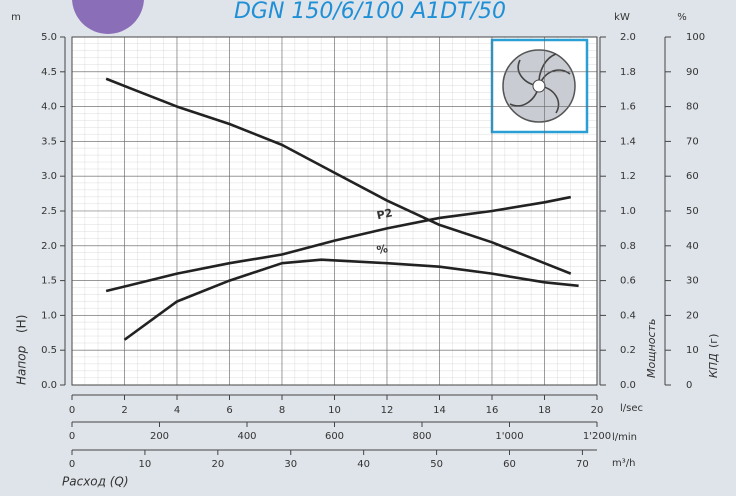 This screenshot has width=736, height=496. Describe the element at coordinates (439, 410) in the screenshot. I see `x-tick-label: 14` at that location.